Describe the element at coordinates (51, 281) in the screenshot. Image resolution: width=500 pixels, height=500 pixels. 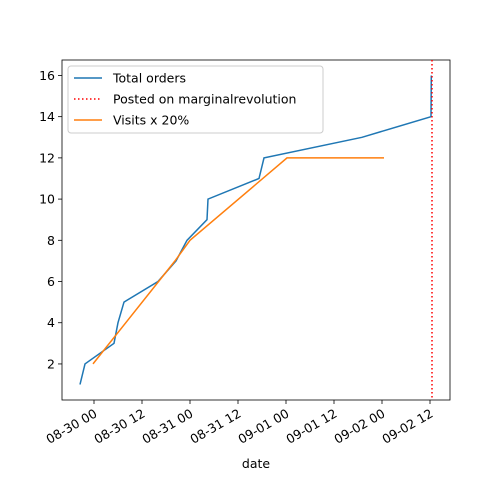
I see `y-tick-label: 6` at that location.